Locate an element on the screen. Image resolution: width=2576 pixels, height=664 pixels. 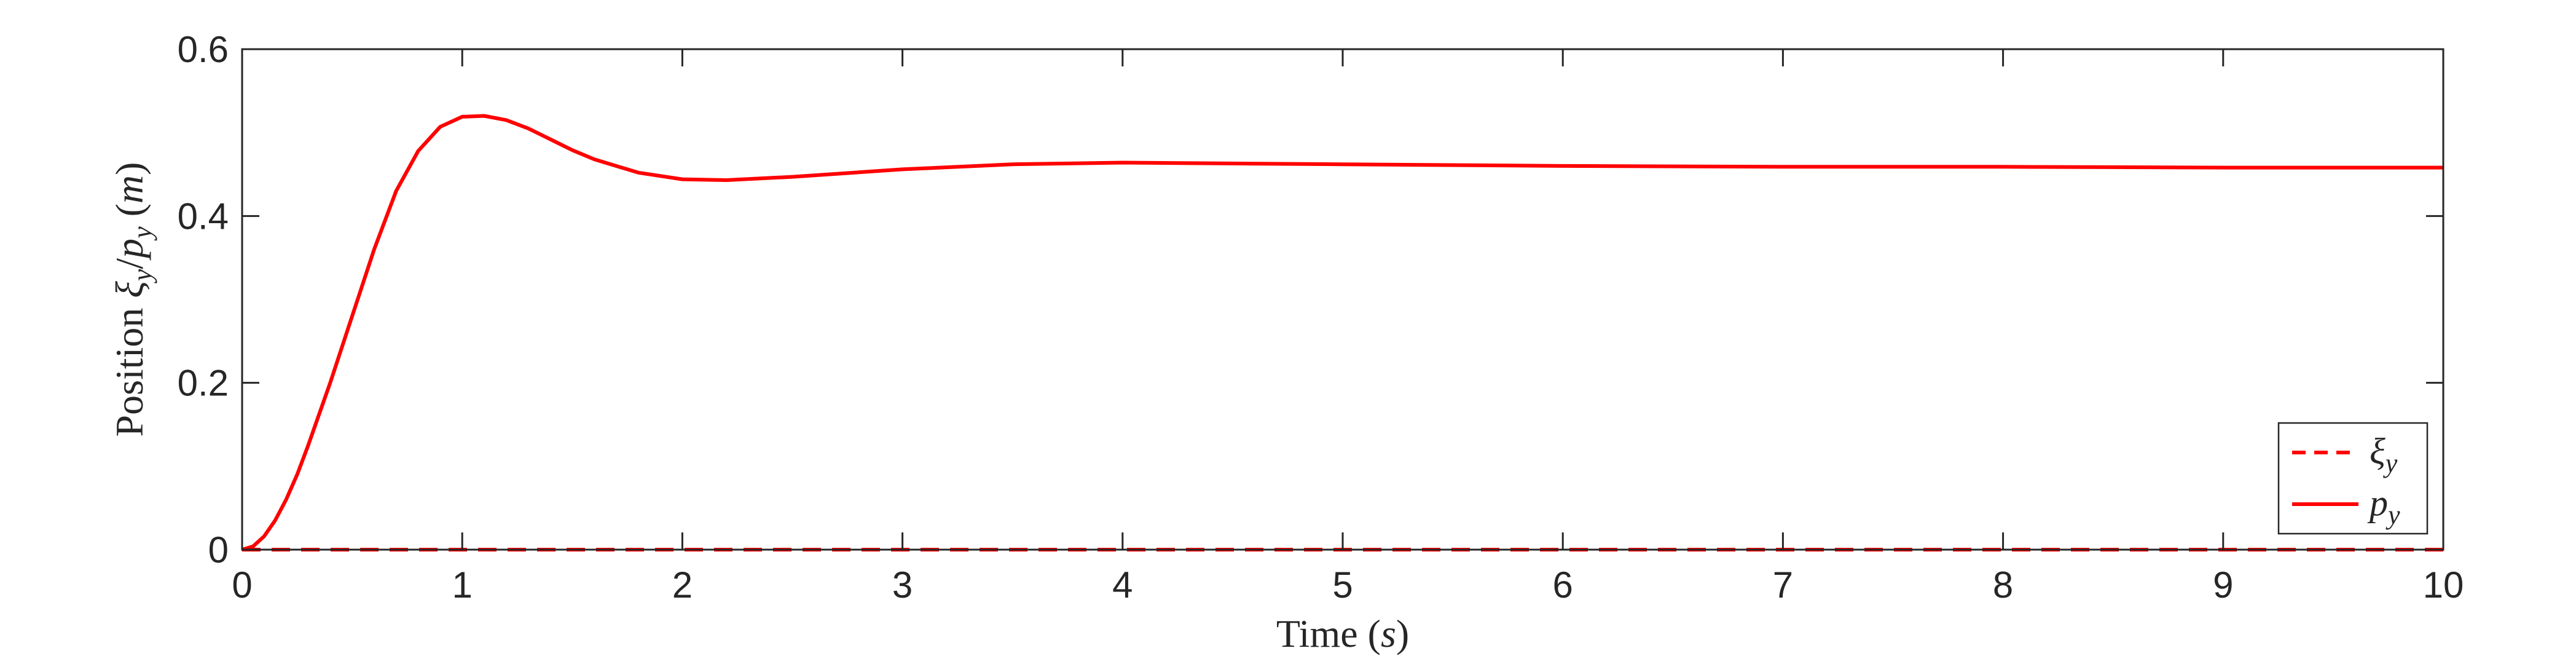
x-tick-label: 7 is located at coordinates (1783, 585).